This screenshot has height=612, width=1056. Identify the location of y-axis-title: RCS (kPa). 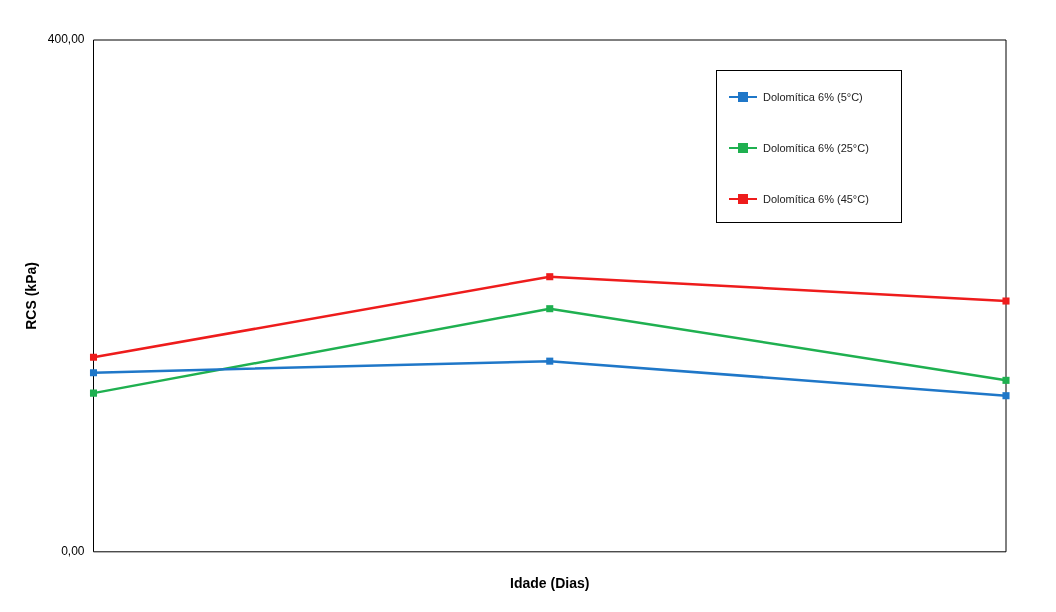
(31, 296).